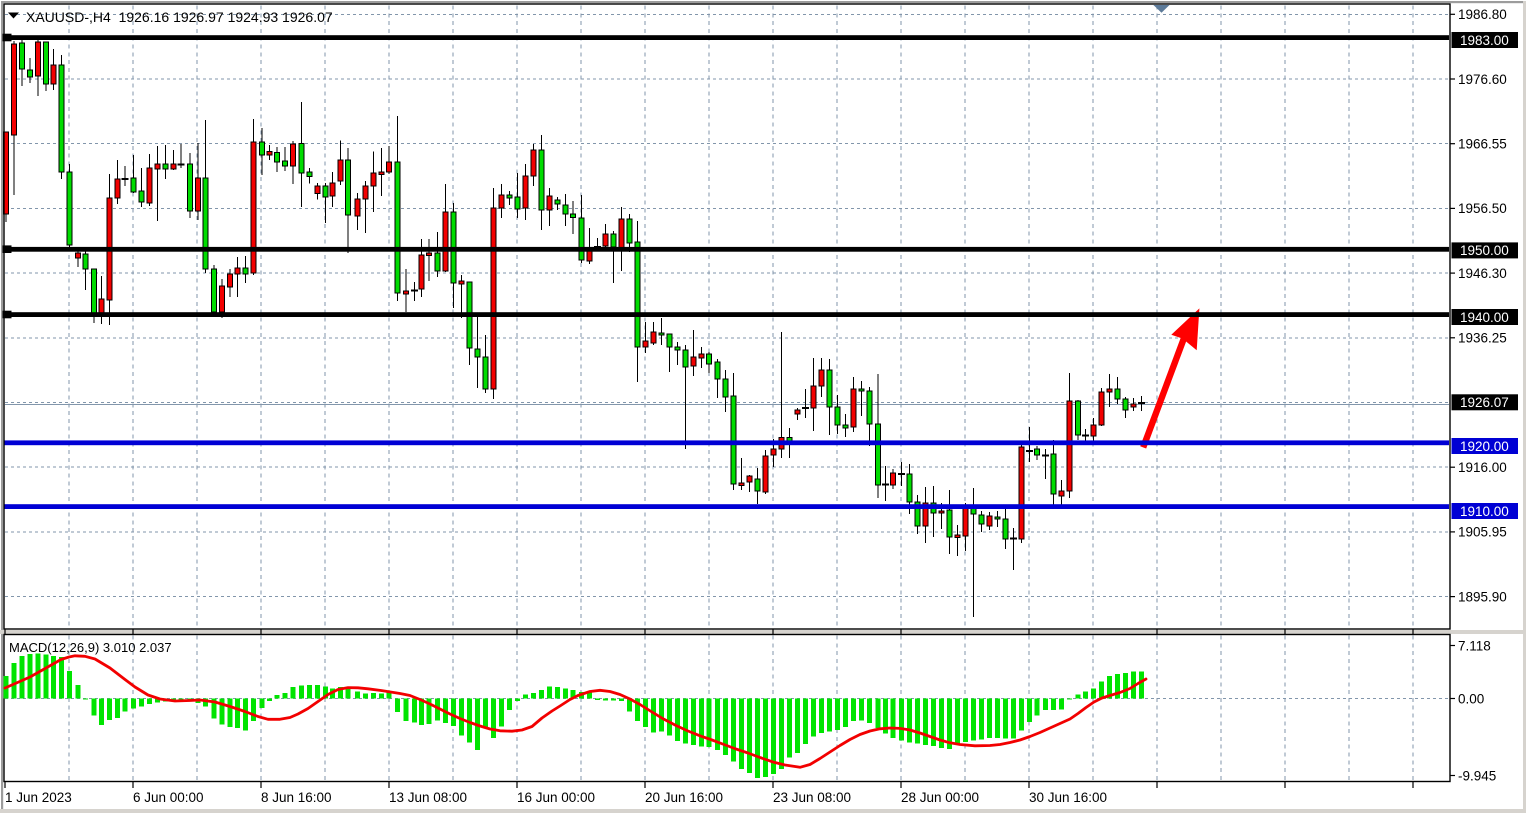  Describe the element at coordinates (1482, 532) in the screenshot. I see `svg-text: 1905.95` at that location.